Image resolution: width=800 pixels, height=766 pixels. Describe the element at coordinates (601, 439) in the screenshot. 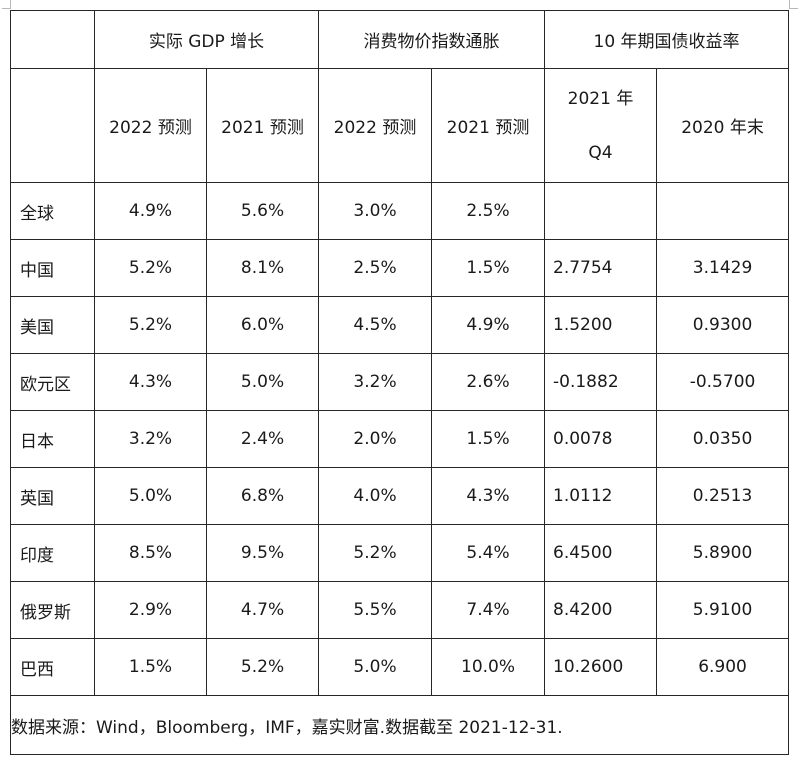

I see `bond-q4-cell: 0.0078` at that location.